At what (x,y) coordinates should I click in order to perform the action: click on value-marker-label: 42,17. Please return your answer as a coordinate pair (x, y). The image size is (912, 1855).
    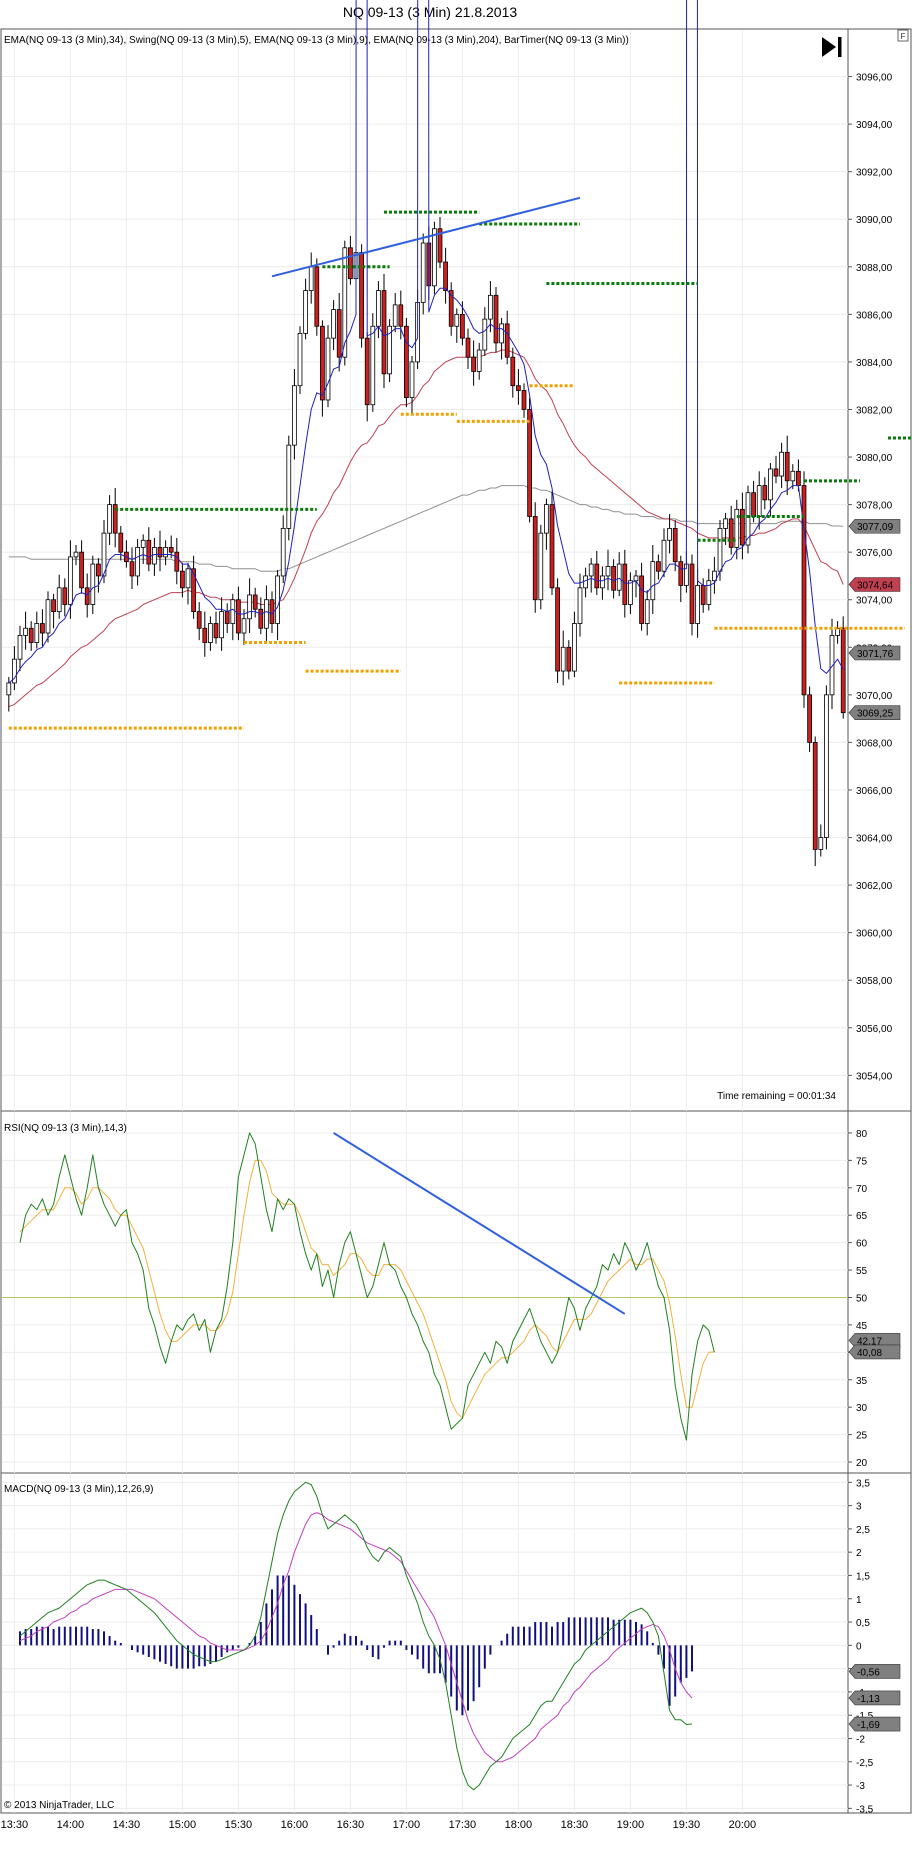
    Looking at the image, I should click on (869, 1341).